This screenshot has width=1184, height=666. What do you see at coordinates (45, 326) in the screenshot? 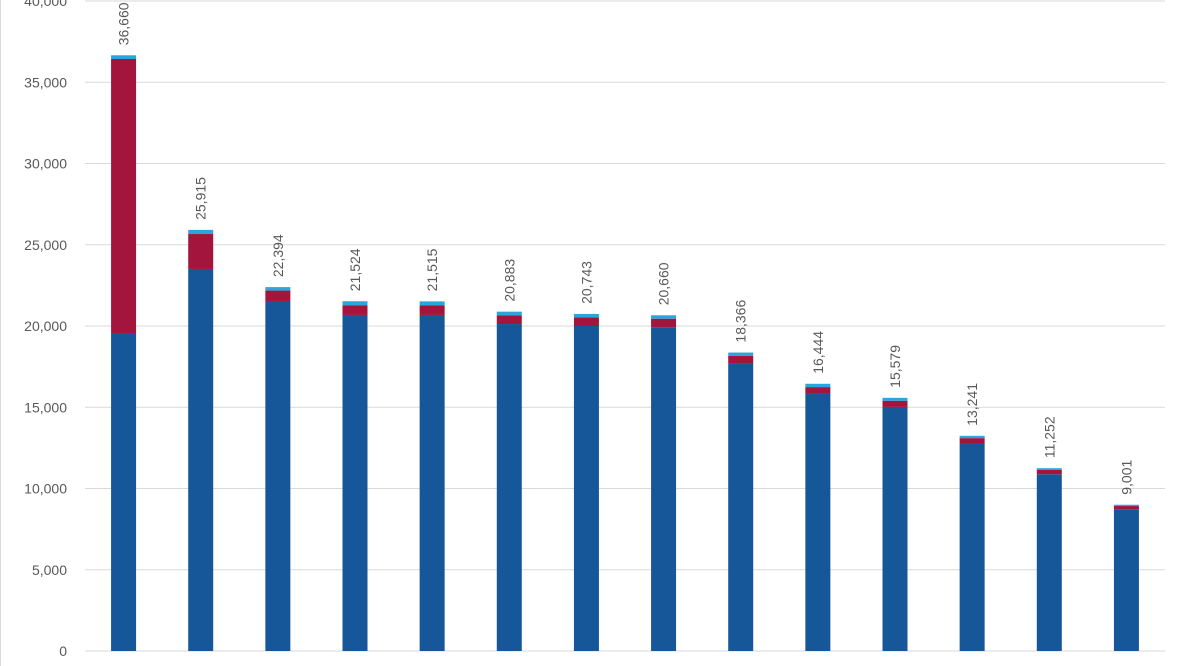
I see `y-tick-label: 20,000` at bounding box center [45, 326].